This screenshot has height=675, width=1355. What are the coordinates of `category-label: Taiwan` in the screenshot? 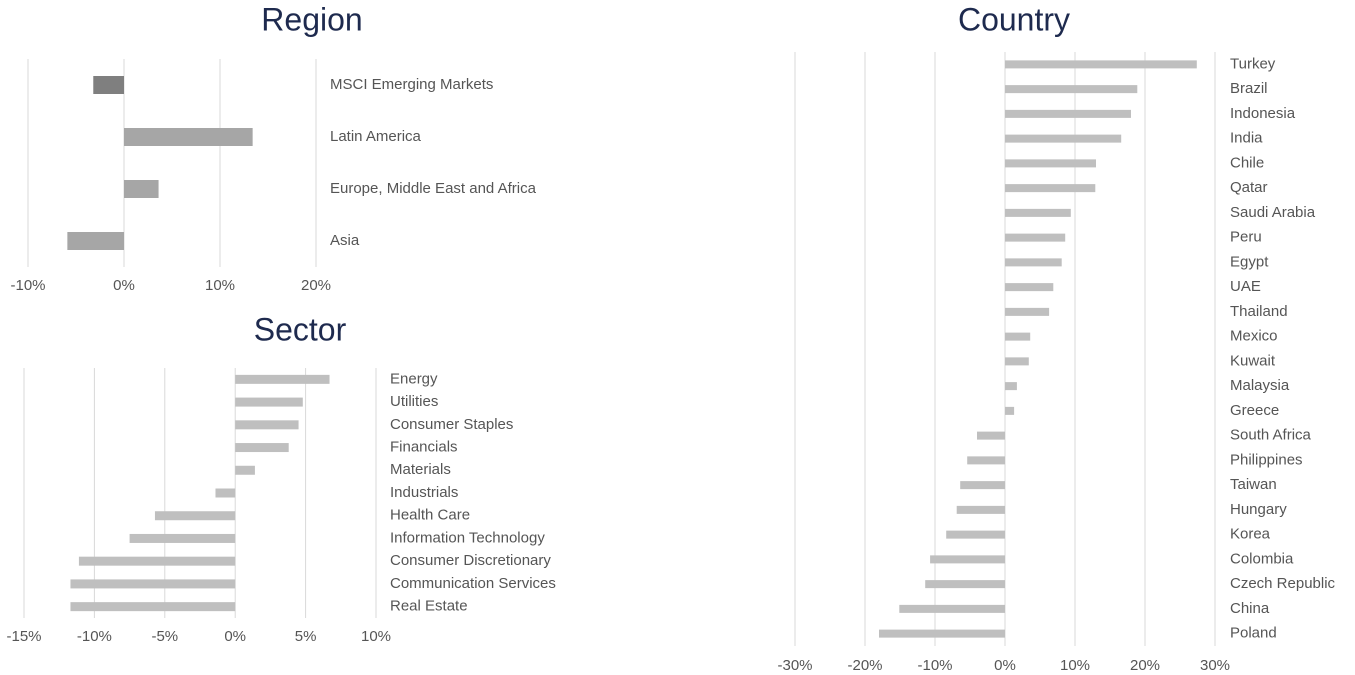 It's located at (1253, 484).